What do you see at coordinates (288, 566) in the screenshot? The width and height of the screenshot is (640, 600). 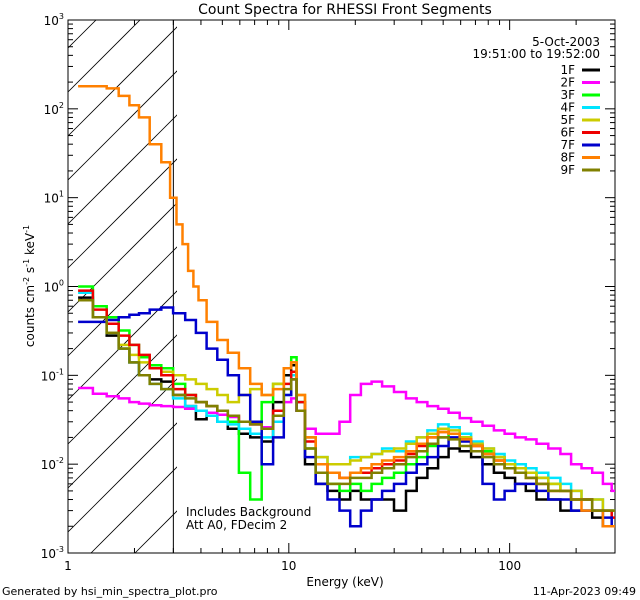 I see `x-tick-label: 10` at bounding box center [288, 566].